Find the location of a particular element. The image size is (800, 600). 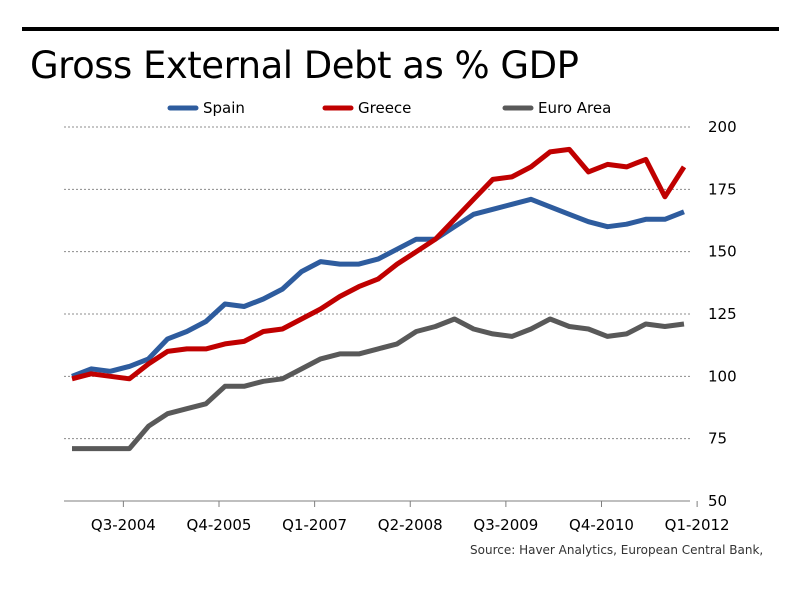

title-rule is located at coordinates (400, 29).